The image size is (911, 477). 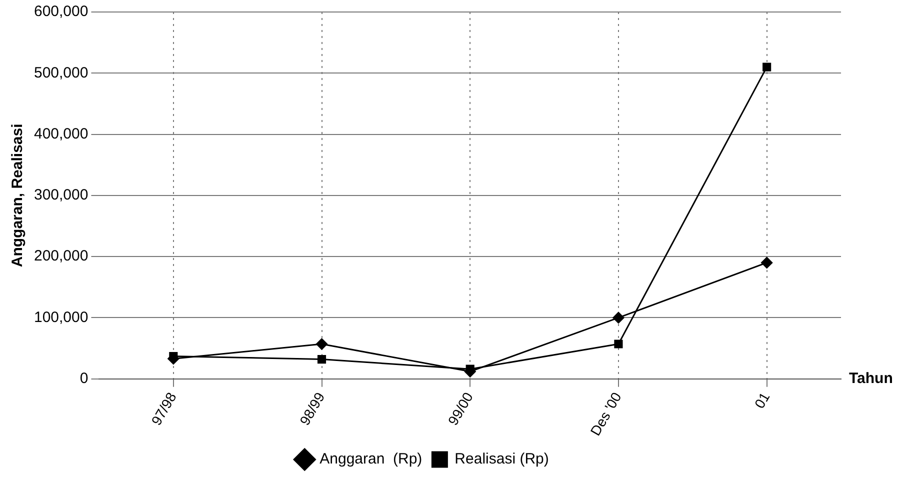 What do you see at coordinates (84, 379) in the screenshot?
I see `y-tick-label: 0` at bounding box center [84, 379].